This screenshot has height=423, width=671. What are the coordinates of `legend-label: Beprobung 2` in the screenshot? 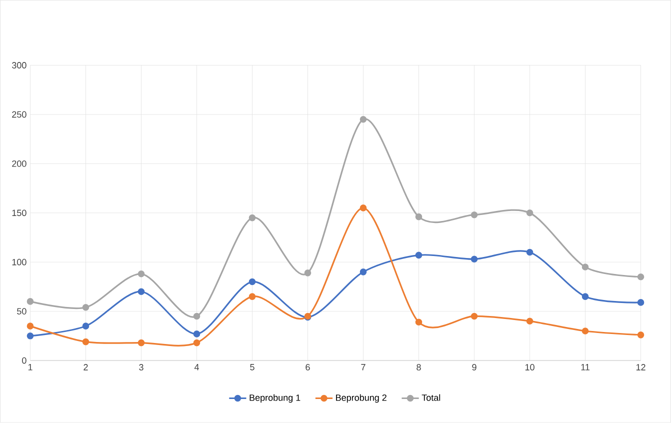 It's located at (361, 398).